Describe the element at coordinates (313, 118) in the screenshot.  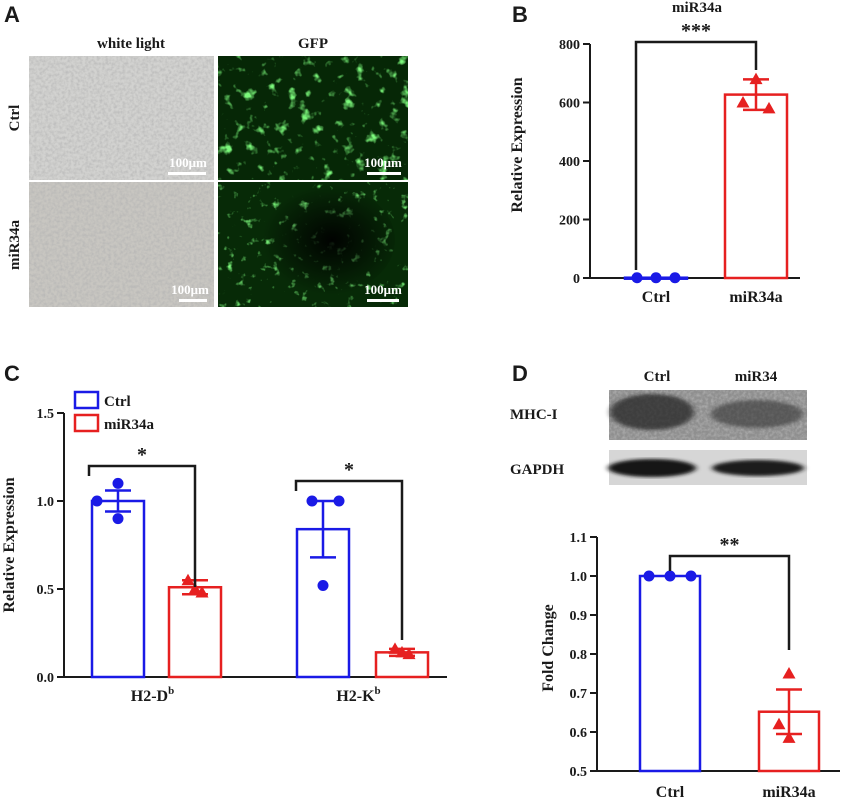
I see `micrograph-ctrl-gfp: 100μm` at that location.